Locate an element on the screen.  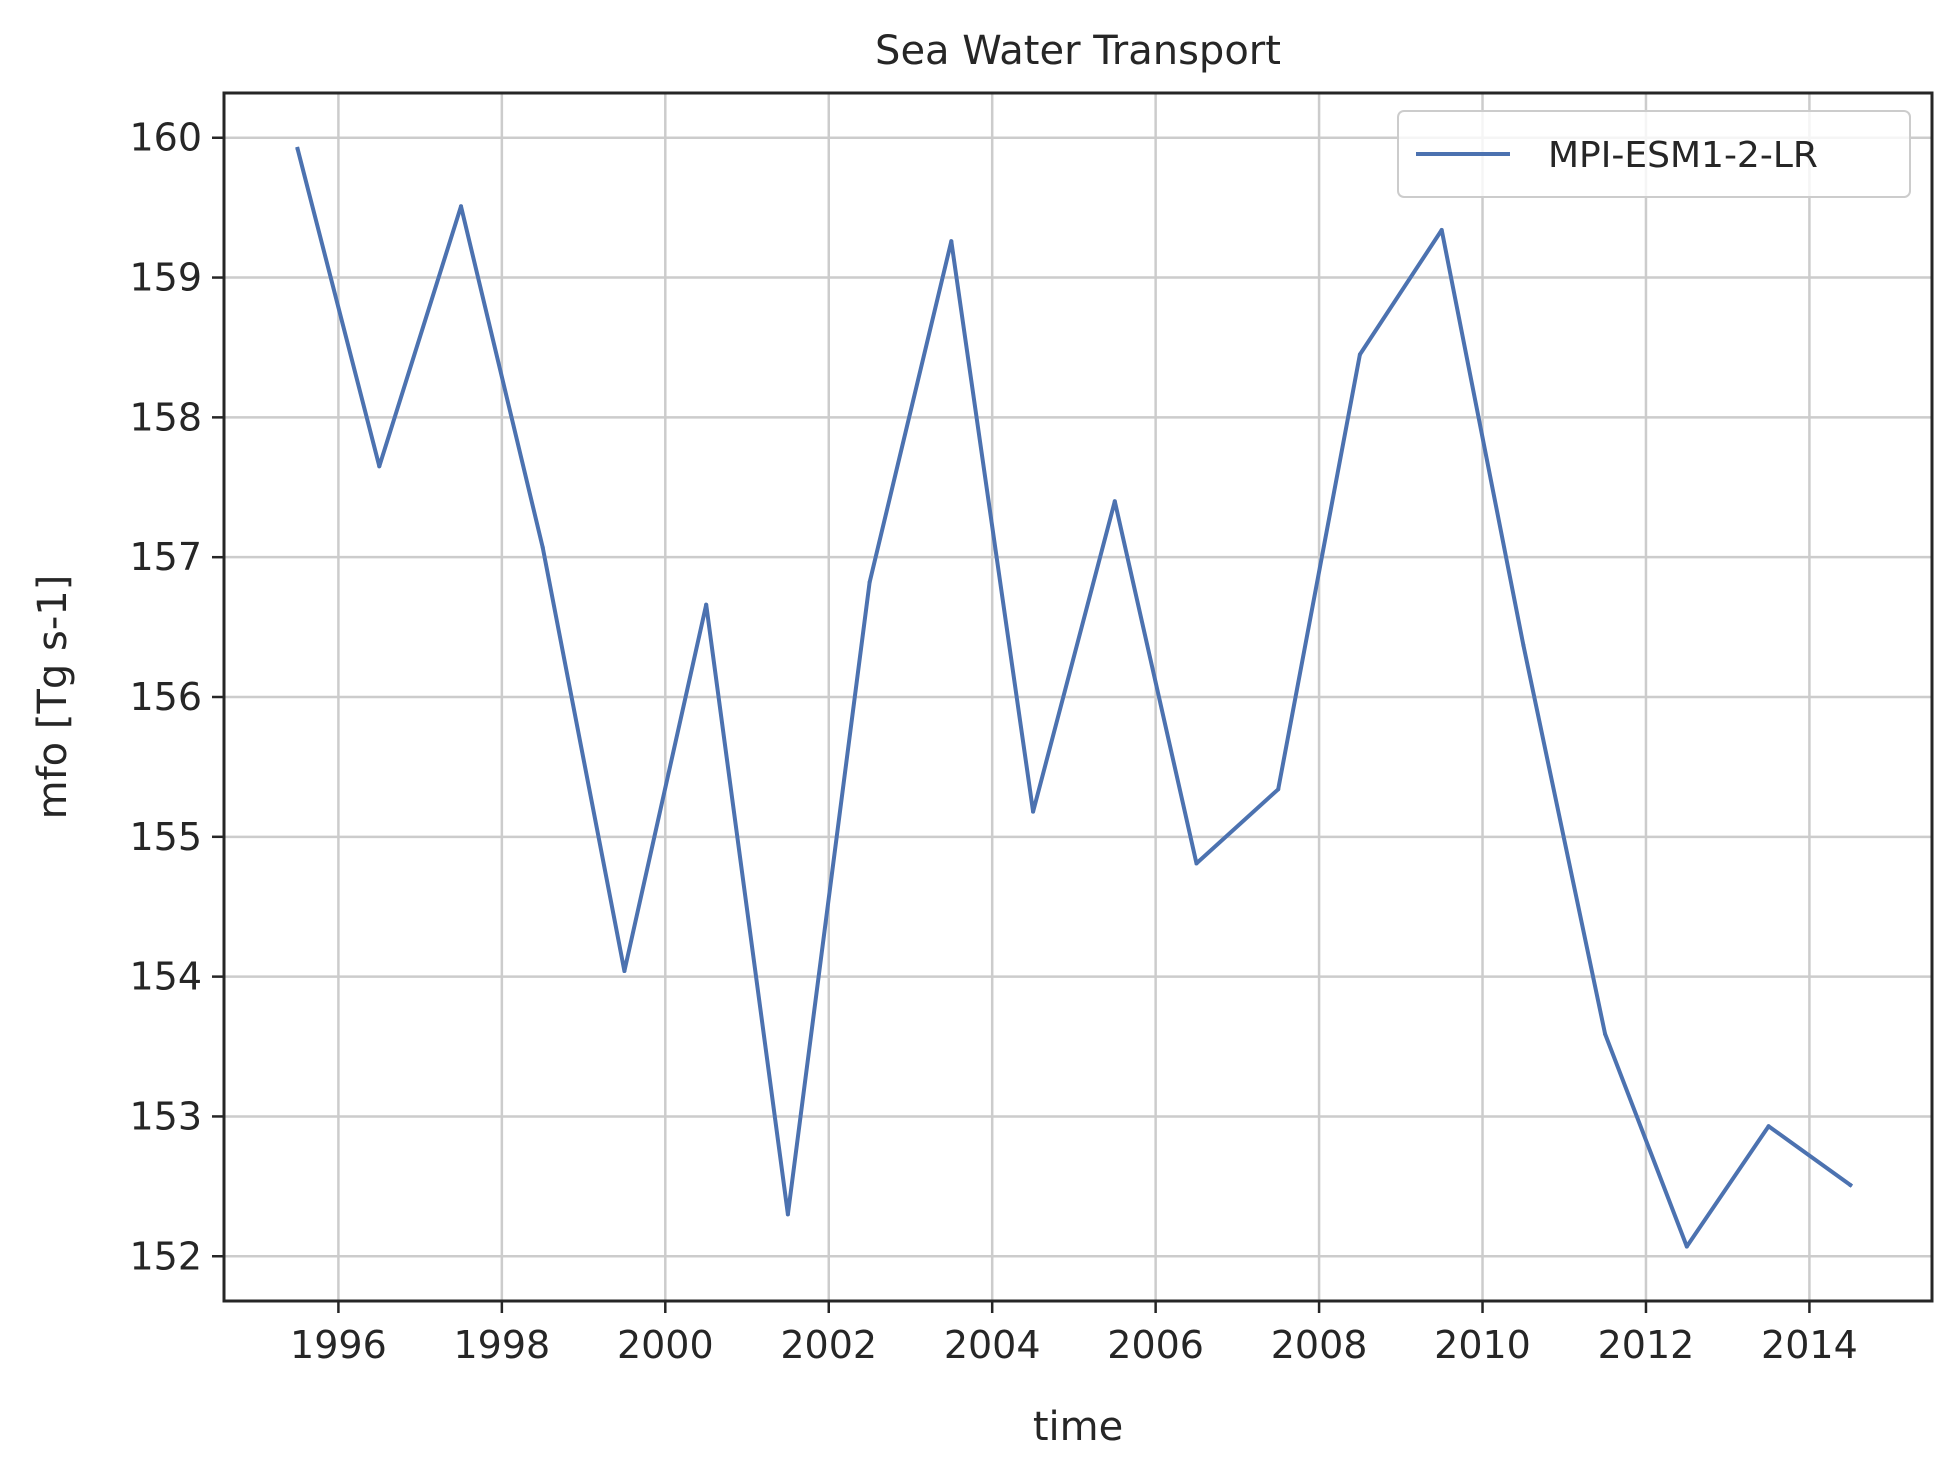
legend-box is located at coordinates (1654, 154).